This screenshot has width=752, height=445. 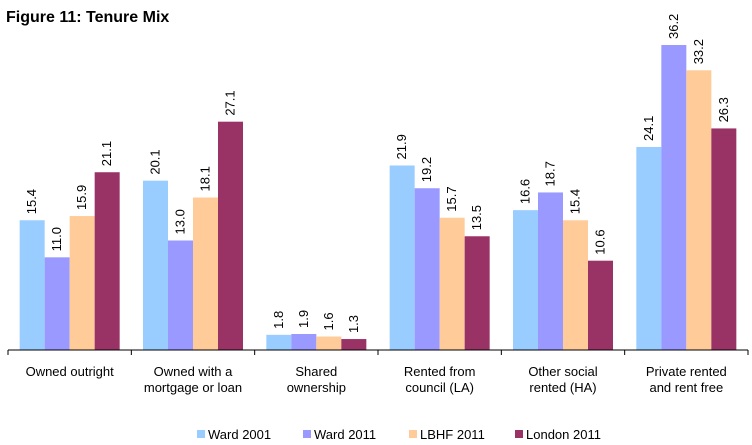 I want to click on x-tick-label: Owned outright, so click(x=70, y=371).